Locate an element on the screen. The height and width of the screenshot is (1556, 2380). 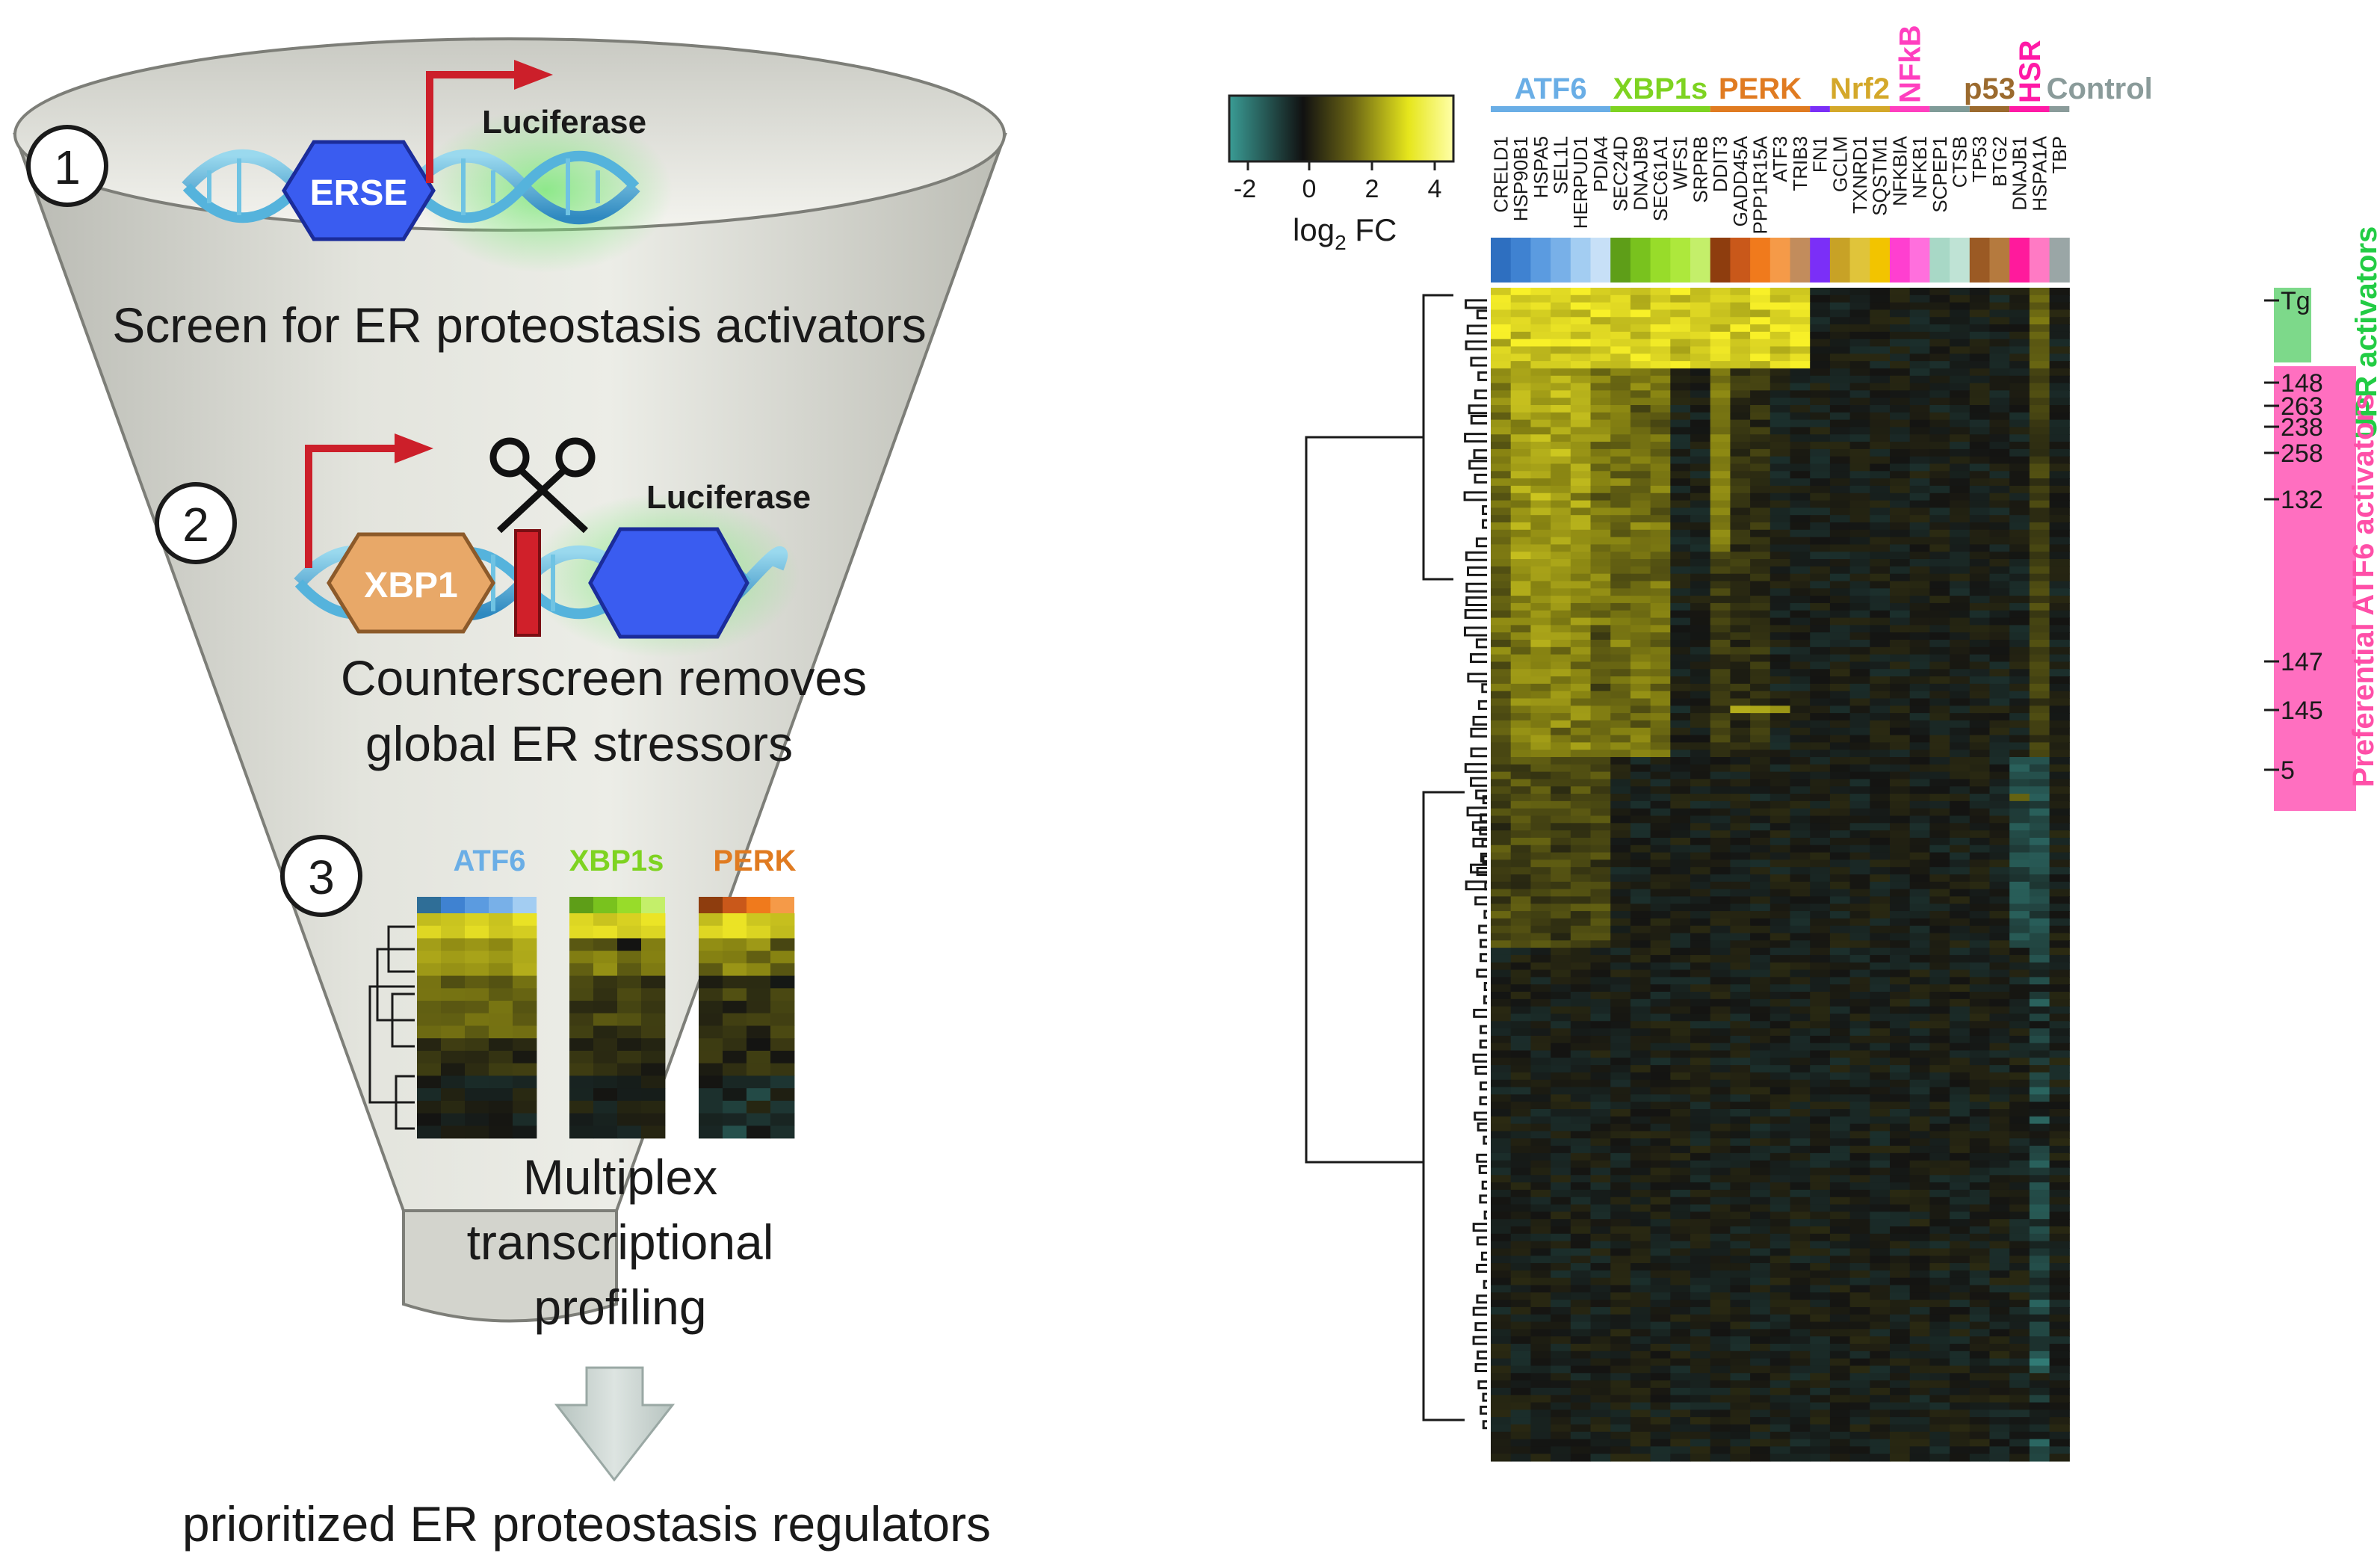
gene-label: DNAJB1 is located at coordinates (2020, 173).